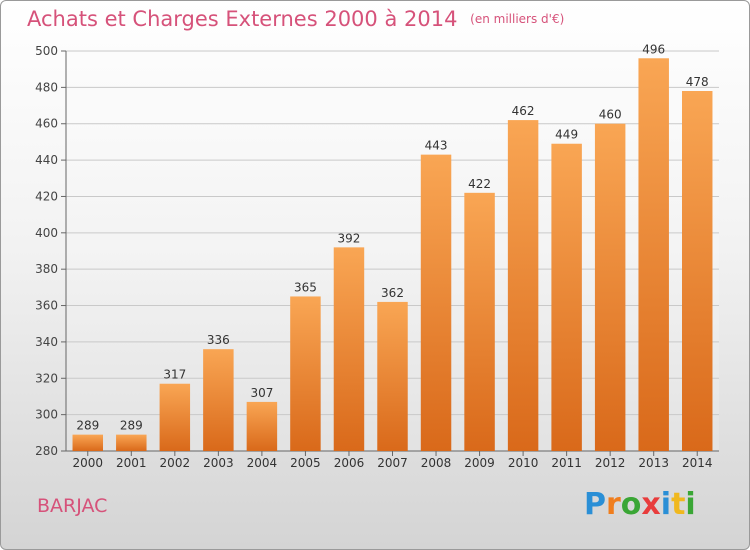  Describe the element at coordinates (46, 87) in the screenshot. I see `y-tick-label: 480` at that location.